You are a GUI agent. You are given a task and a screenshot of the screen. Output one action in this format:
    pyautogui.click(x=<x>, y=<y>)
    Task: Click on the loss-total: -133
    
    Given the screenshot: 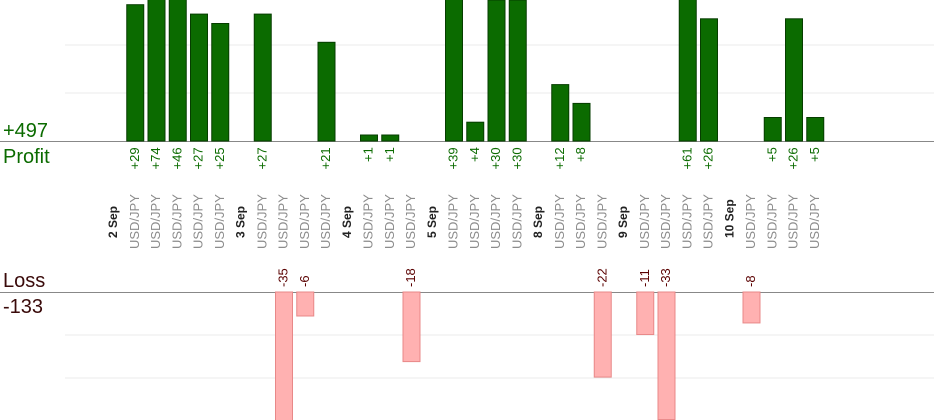 What is the action you would take?
    pyautogui.click(x=23, y=307)
    